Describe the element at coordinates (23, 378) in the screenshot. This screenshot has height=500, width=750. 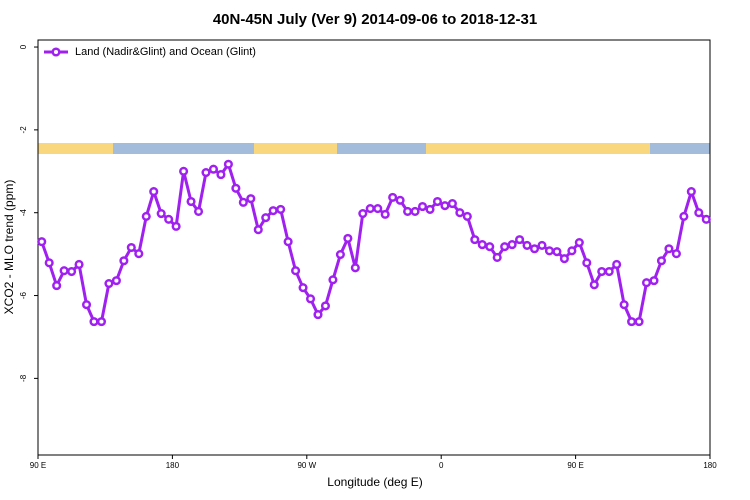
I see `y-tick-label: -8` at that location.